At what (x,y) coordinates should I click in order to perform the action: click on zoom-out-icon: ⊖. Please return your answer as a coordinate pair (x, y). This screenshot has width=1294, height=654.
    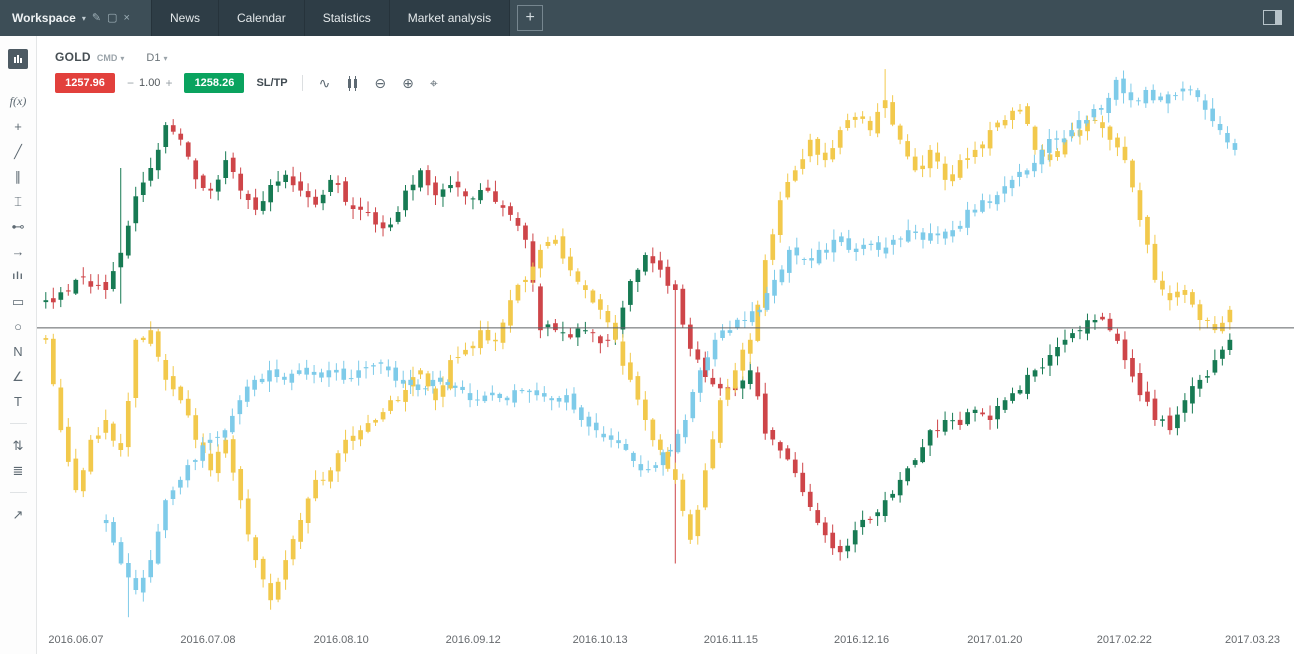
    Looking at the image, I should click on (380, 83).